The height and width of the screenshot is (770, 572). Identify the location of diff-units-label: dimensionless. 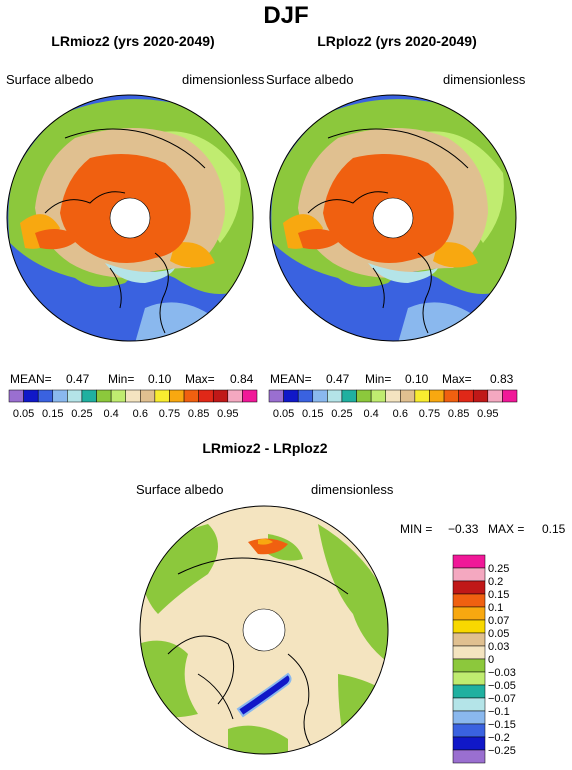
(352, 489).